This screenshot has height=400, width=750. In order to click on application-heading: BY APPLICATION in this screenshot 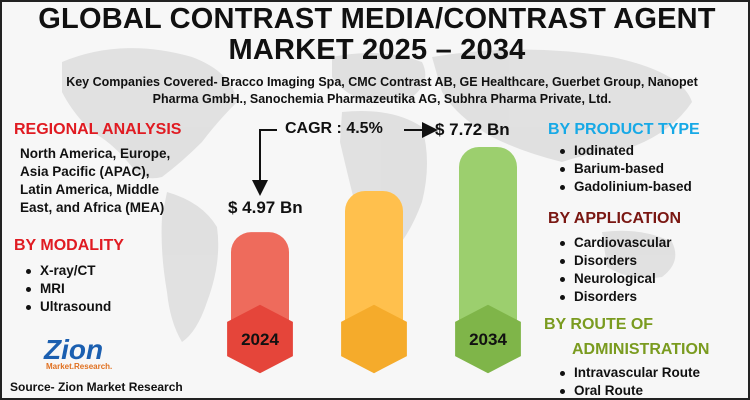, I will do `click(615, 218)`.